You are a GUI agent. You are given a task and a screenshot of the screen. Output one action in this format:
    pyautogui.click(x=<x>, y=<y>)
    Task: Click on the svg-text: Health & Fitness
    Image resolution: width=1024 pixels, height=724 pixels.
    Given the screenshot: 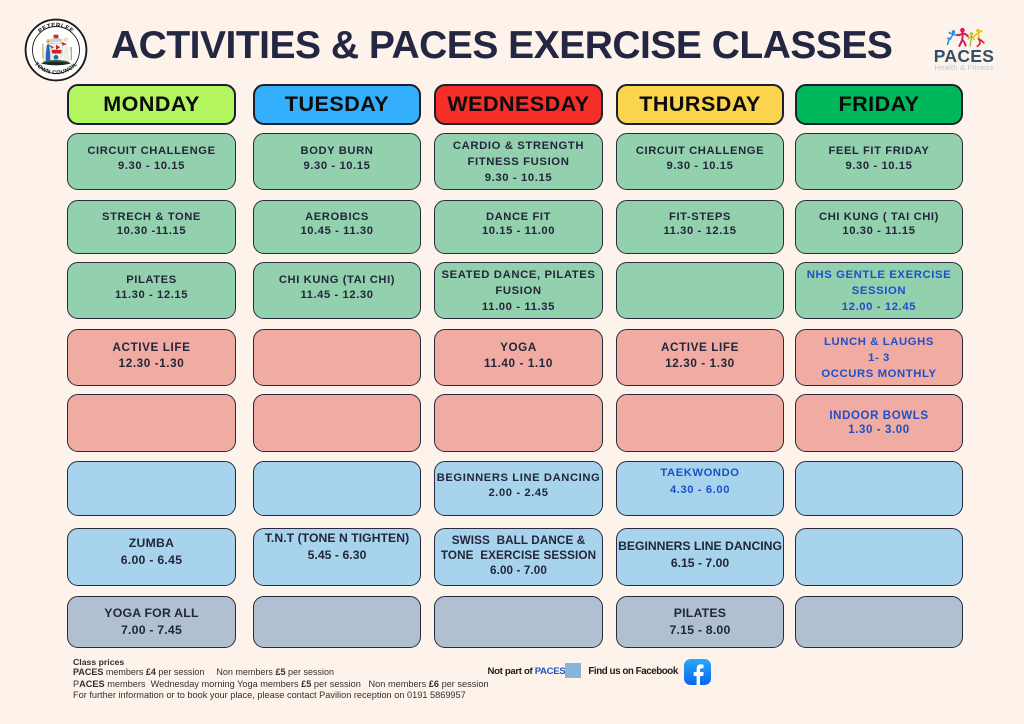 What is the action you would take?
    pyautogui.click(x=964, y=67)
    